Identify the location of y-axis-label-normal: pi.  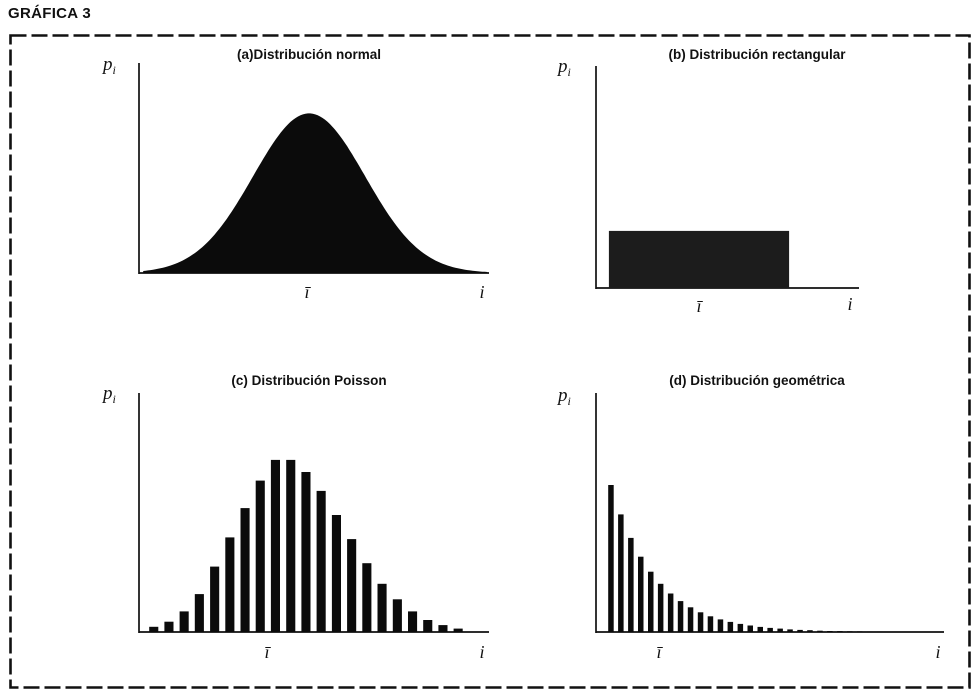
(109, 66).